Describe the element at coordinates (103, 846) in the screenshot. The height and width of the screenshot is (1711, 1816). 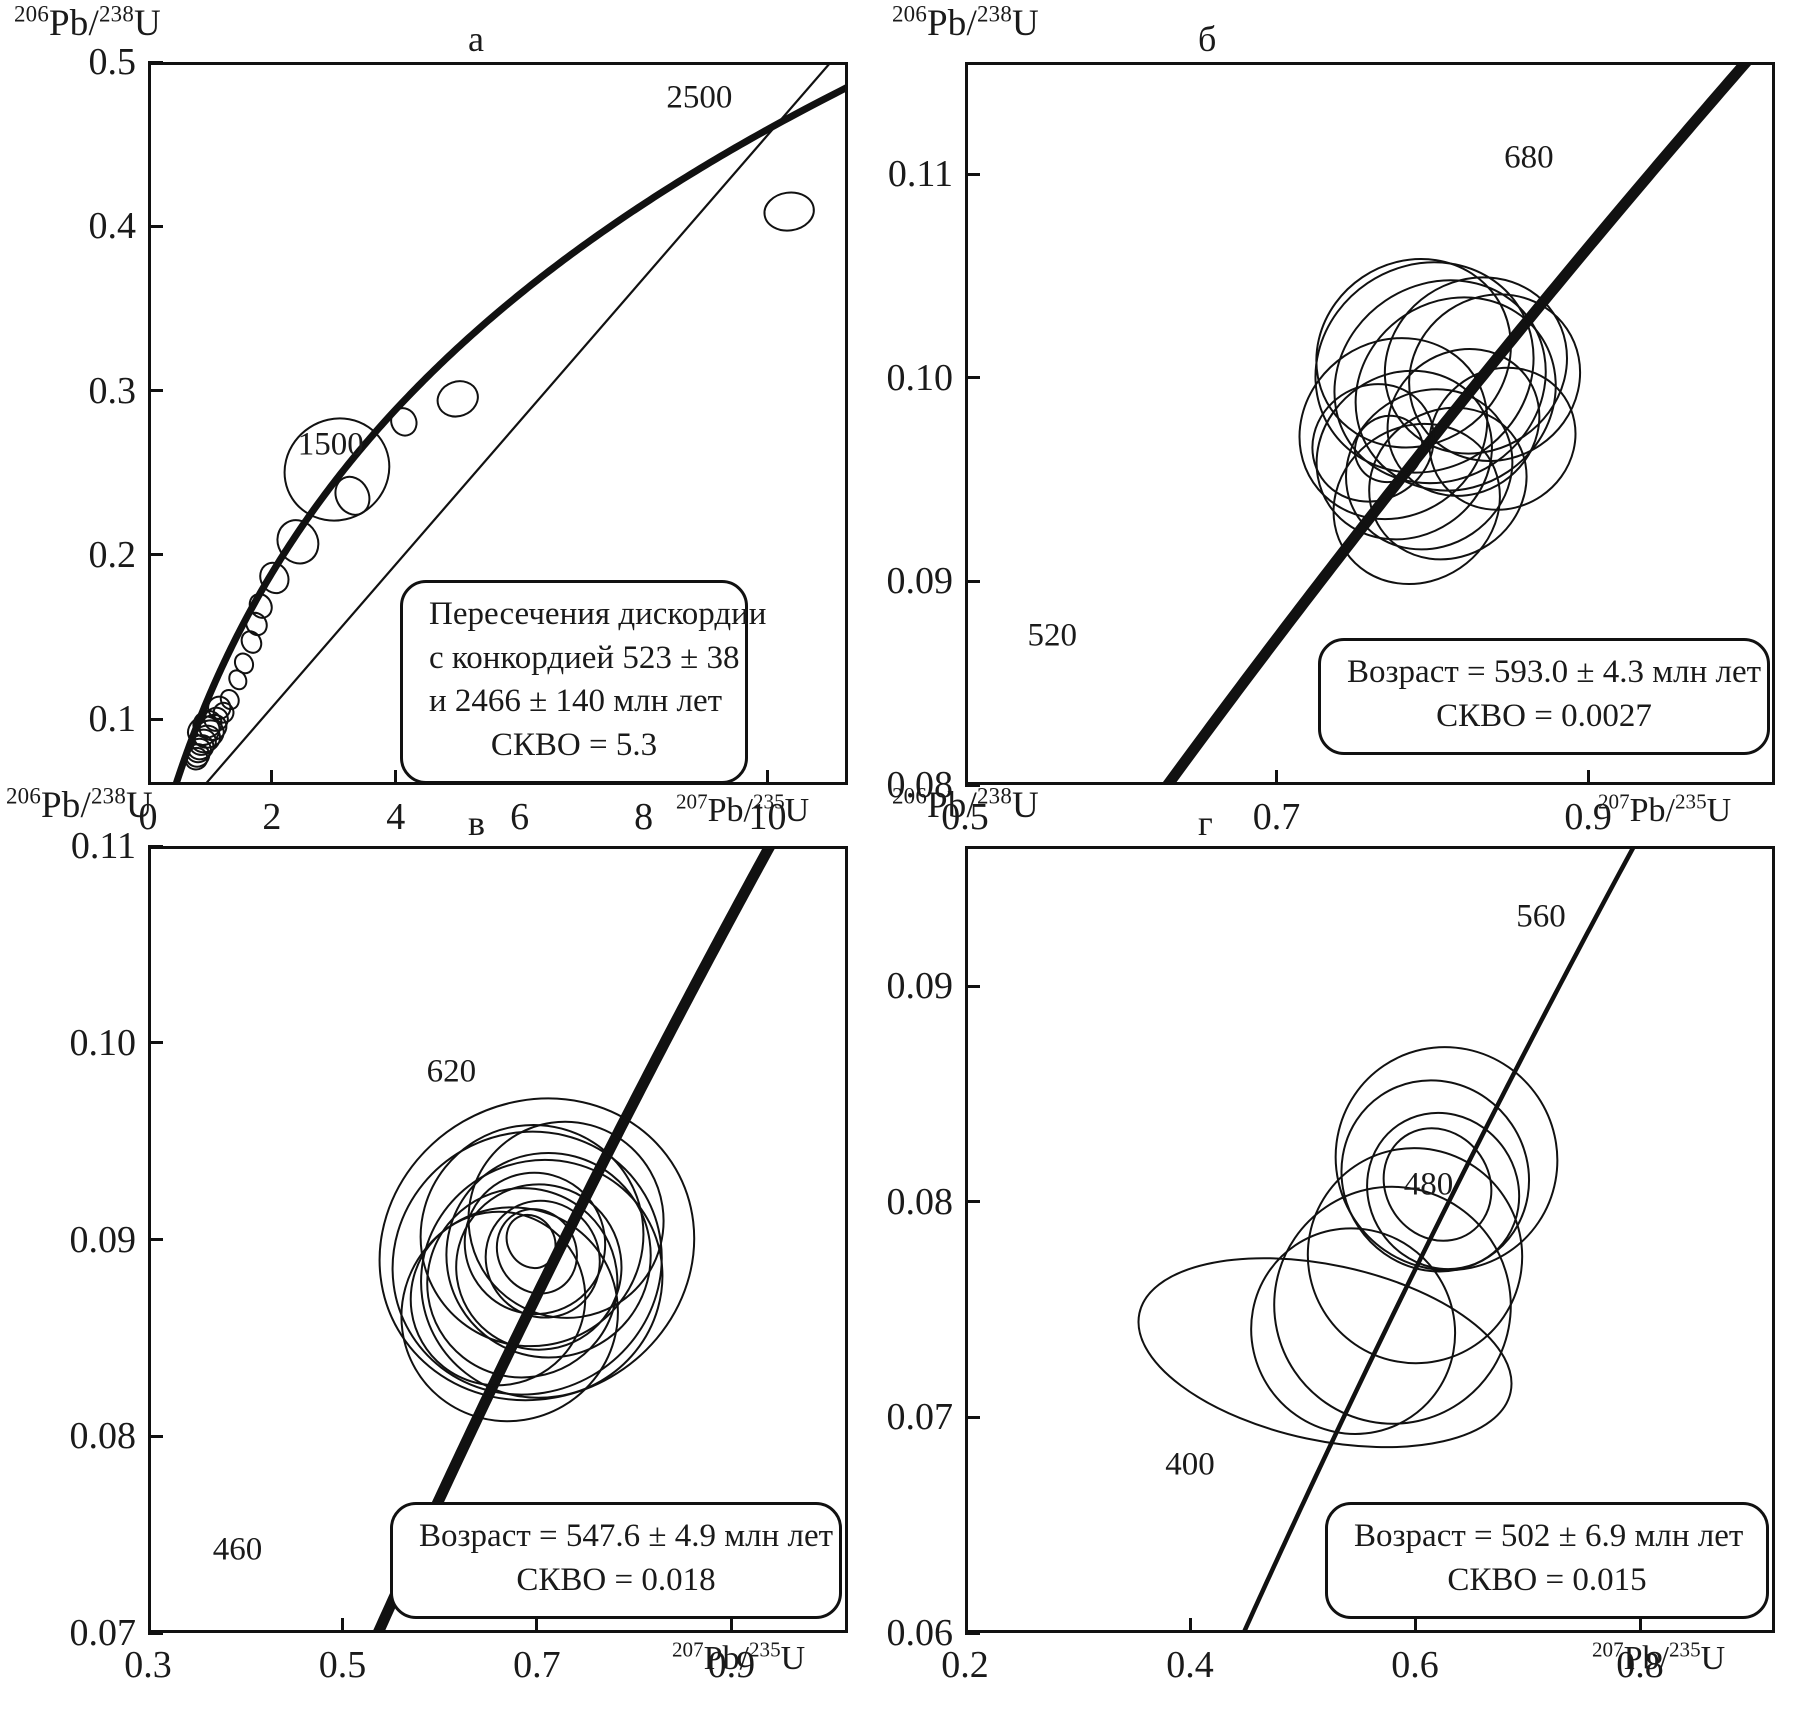
I see `y-tick-label: 0.11` at that location.